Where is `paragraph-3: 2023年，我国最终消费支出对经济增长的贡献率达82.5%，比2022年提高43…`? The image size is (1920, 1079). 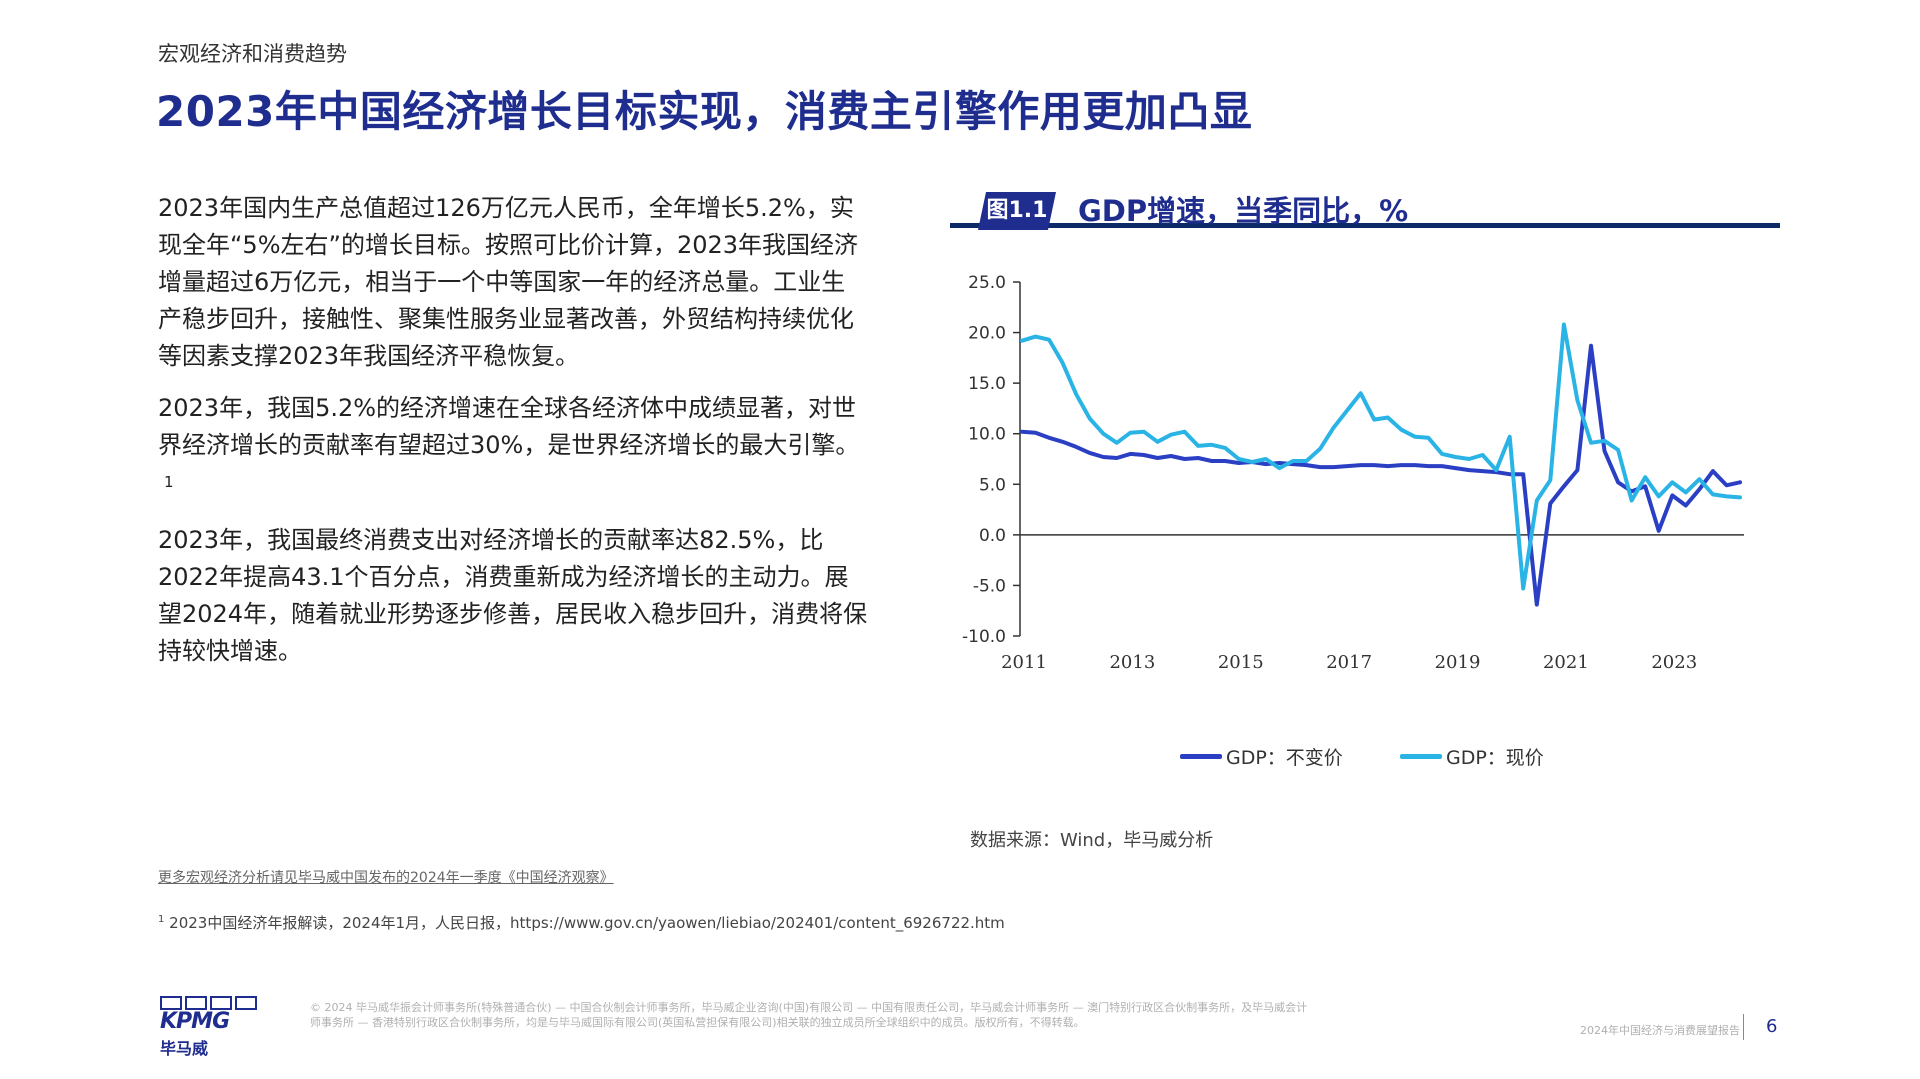
paragraph-3: 2023年，我国最终消费支出对经济增长的贡献率达82.5%，比2022年提高43… is located at coordinates (513, 595).